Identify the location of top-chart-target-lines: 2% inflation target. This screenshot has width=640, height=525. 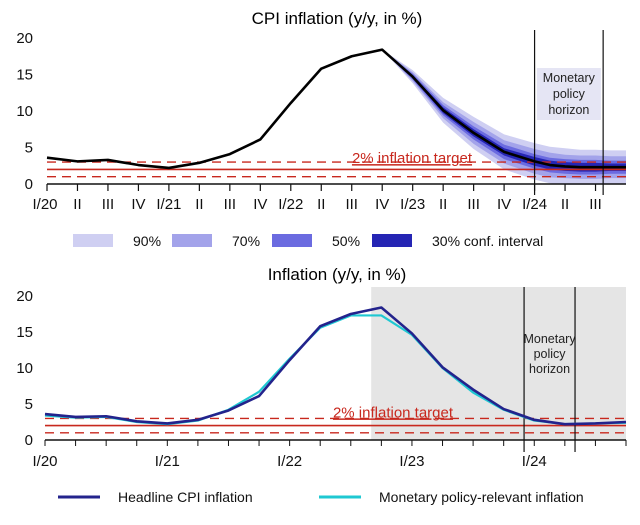
(336, 164).